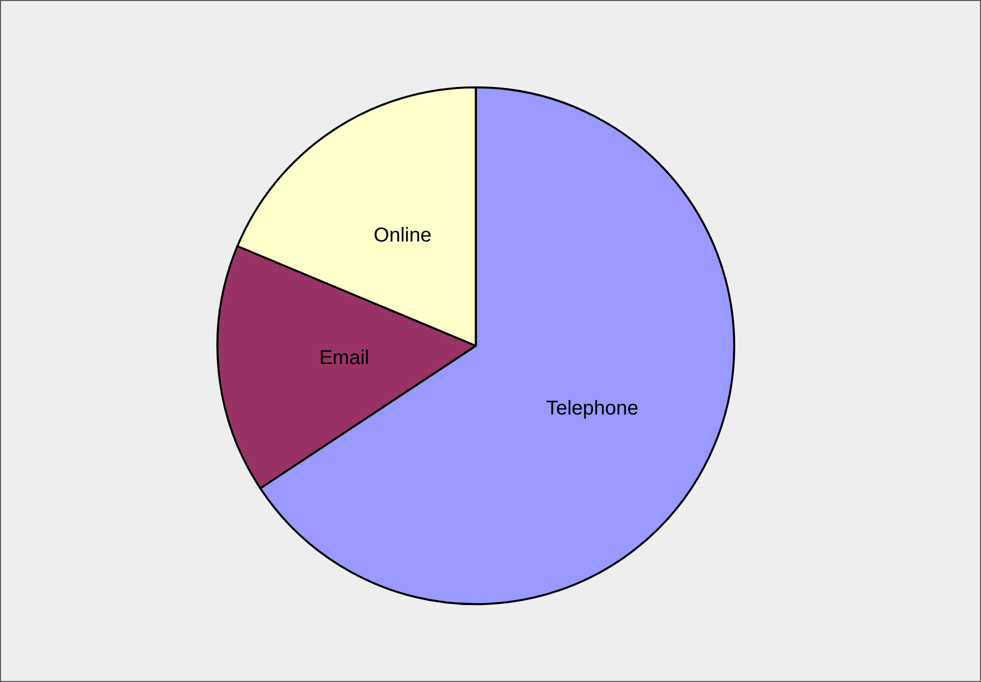 This screenshot has height=682, width=981. I want to click on slice-label: Telephone, so click(592, 408).